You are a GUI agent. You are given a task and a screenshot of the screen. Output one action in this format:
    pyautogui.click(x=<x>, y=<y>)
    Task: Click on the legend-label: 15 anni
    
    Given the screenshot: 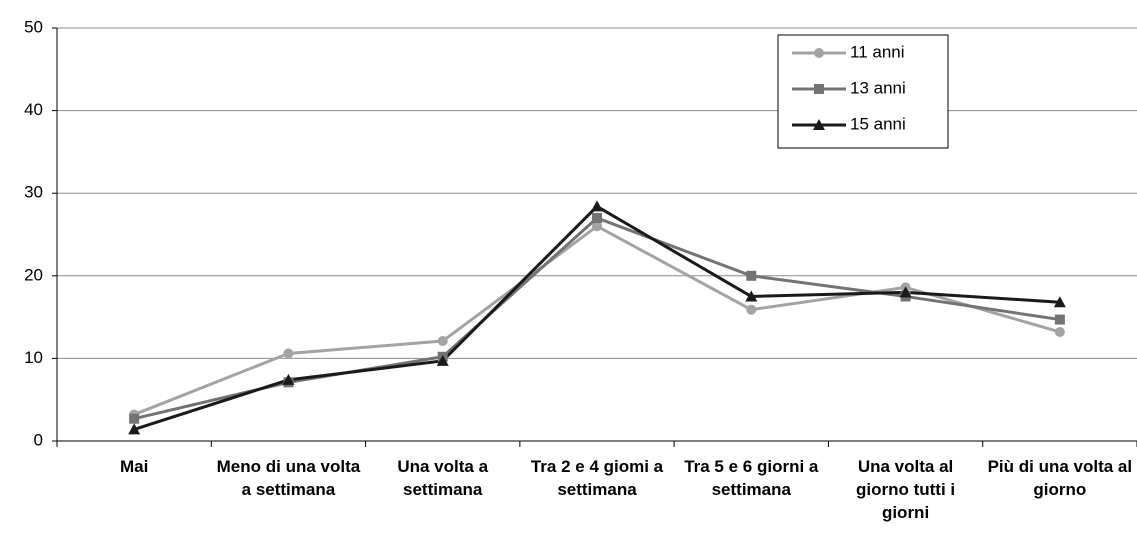 What is the action you would take?
    pyautogui.click(x=878, y=123)
    